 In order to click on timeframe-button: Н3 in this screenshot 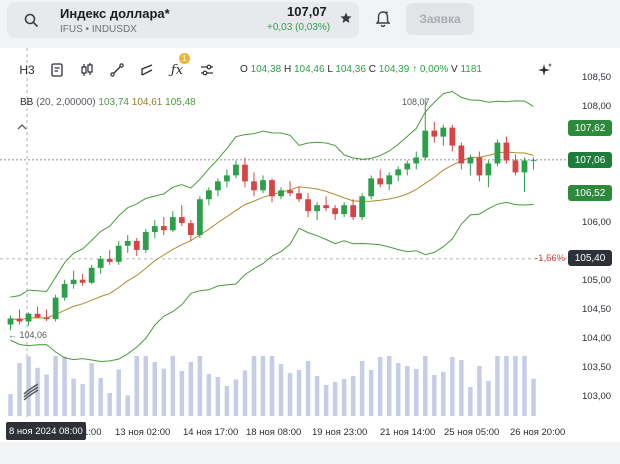, I will do `click(27, 70)`.